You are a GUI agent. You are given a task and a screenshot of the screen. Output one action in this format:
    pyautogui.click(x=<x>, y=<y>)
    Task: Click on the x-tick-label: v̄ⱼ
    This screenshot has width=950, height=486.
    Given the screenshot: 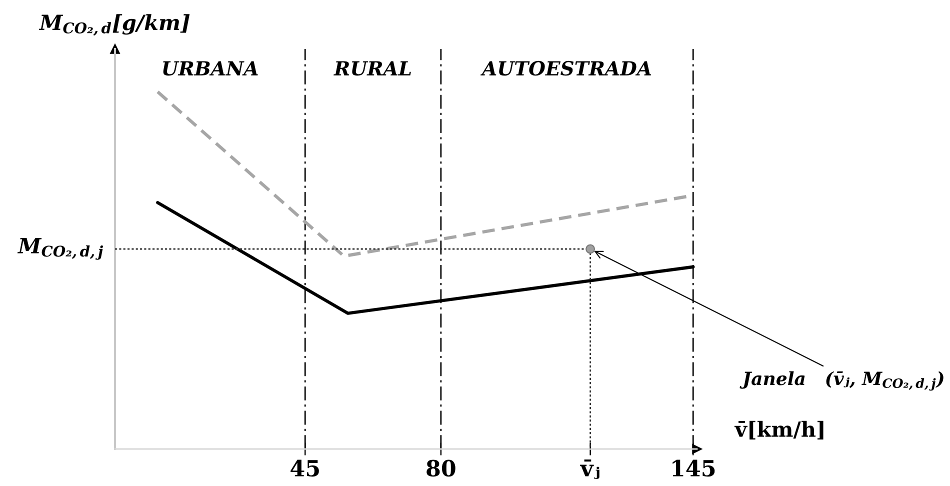 What is the action you would take?
    pyautogui.click(x=590, y=469)
    